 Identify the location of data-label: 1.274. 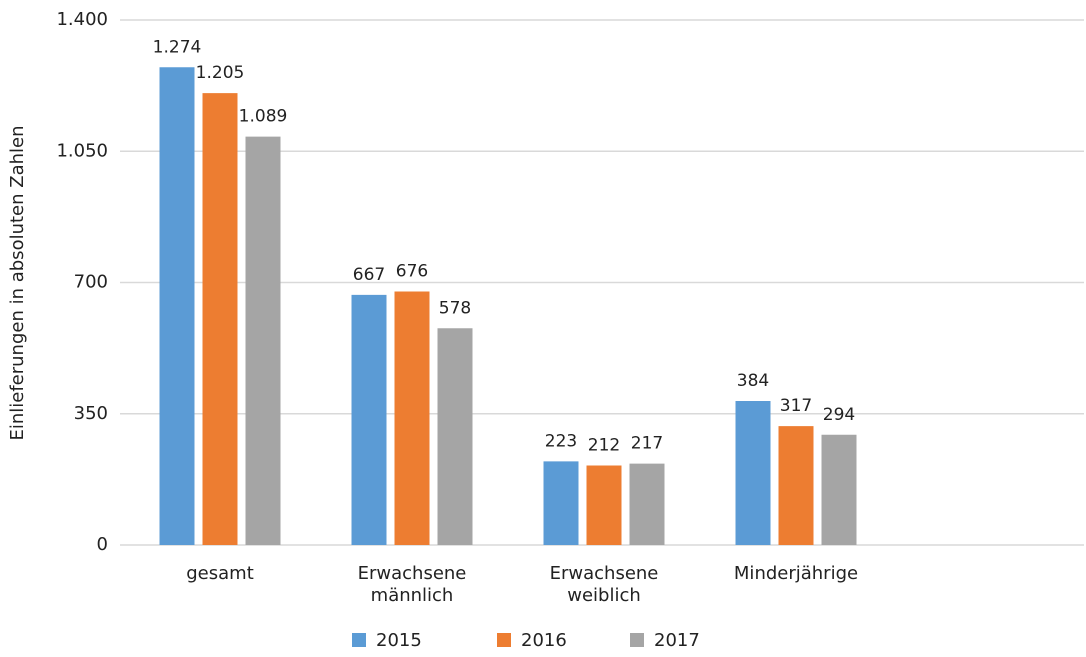
(177, 47).